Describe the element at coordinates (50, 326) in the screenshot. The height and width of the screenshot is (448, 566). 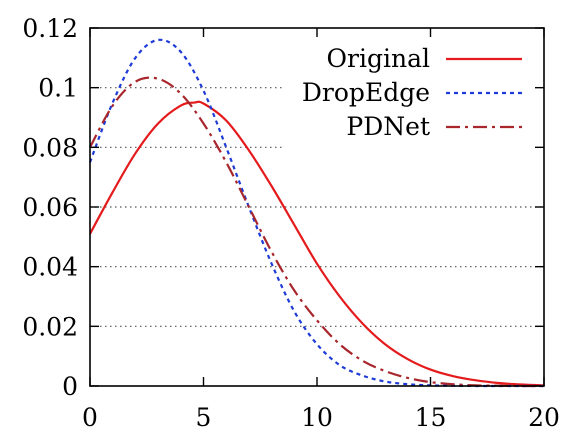
I see `y-tick-label-1: 0.02` at that location.